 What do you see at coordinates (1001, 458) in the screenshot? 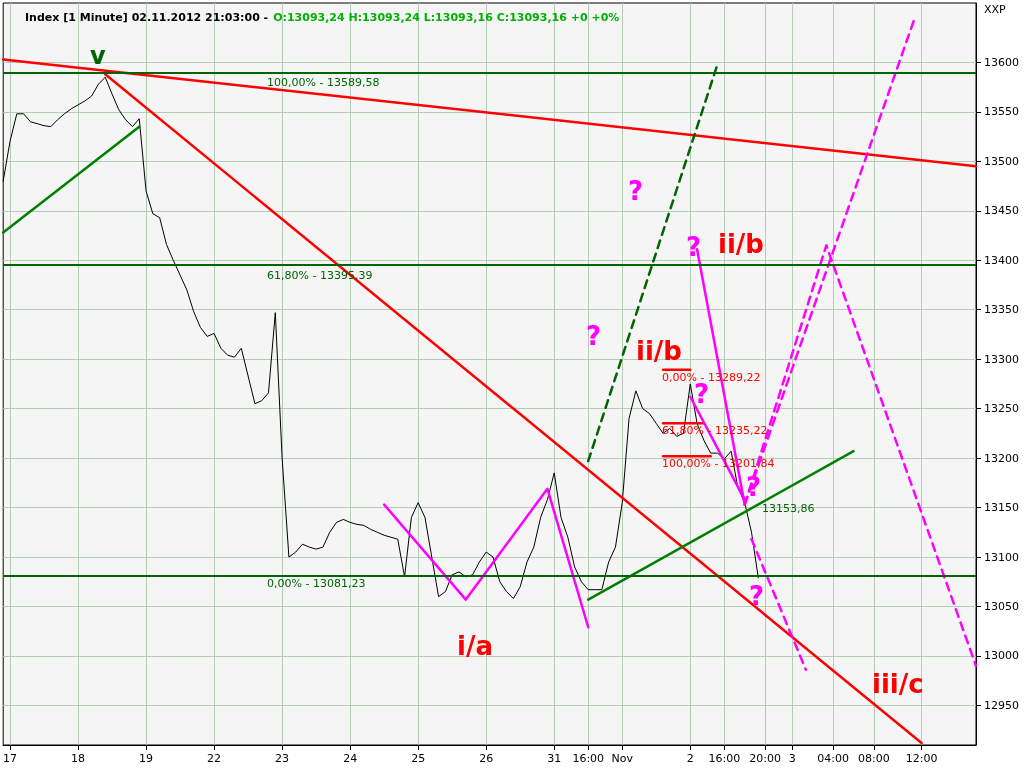
I see `y-tick-label: 13200` at bounding box center [1001, 458].